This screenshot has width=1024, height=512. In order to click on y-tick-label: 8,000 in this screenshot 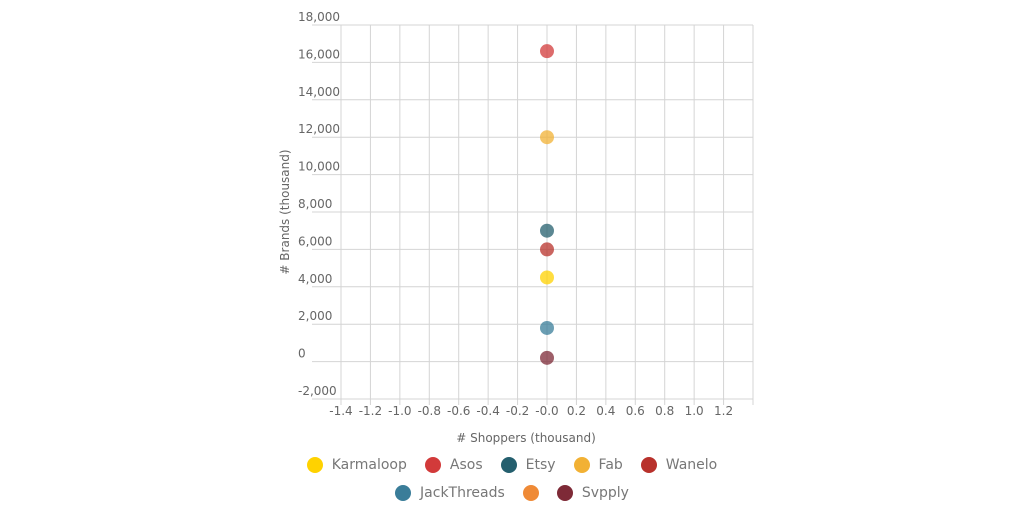, I will do `click(315, 204)`.